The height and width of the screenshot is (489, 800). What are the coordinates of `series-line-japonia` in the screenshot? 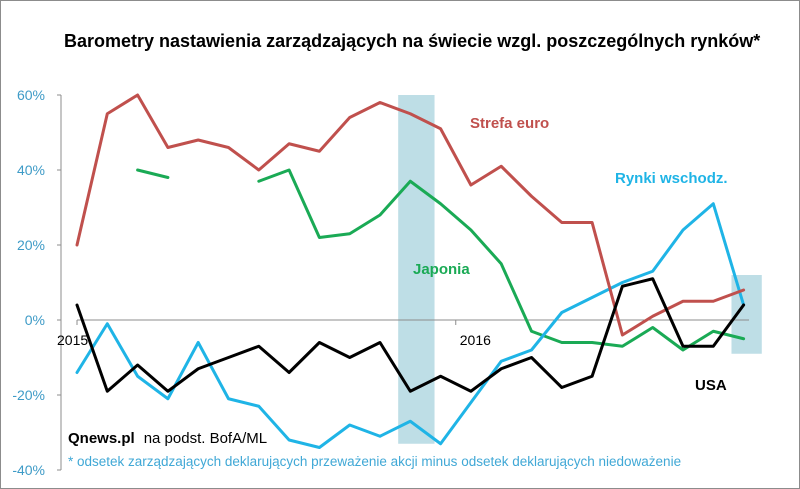 It's located at (153, 173).